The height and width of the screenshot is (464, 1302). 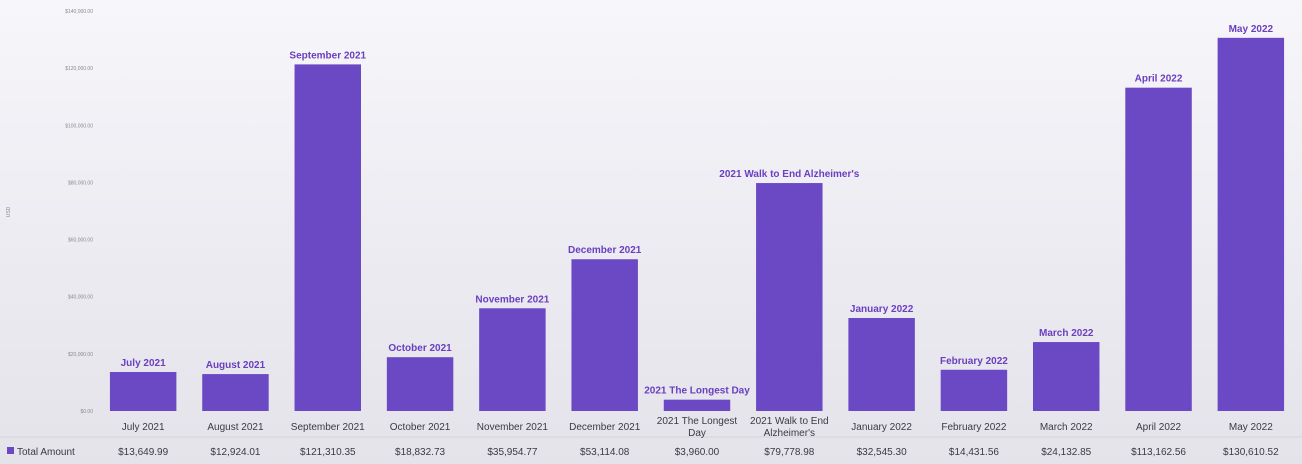 What do you see at coordinates (881, 427) in the screenshot?
I see `category-label: January 2022` at bounding box center [881, 427].